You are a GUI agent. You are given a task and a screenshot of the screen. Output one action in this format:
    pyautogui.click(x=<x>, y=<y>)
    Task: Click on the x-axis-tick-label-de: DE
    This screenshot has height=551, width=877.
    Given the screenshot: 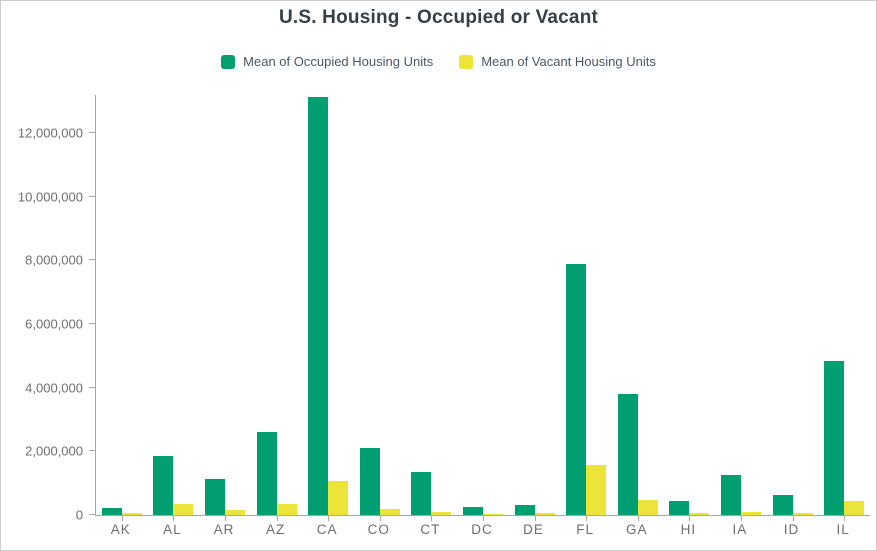 What is the action you would take?
    pyautogui.click(x=533, y=529)
    